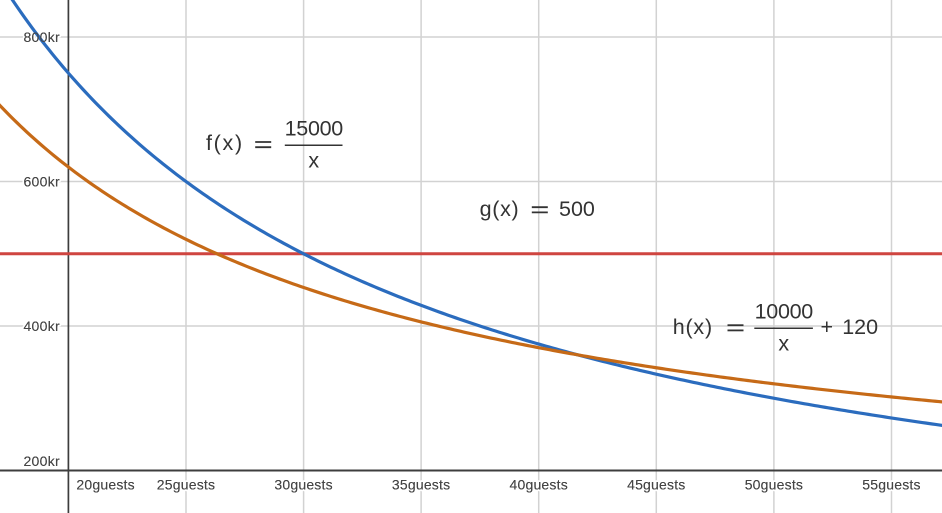  What do you see at coordinates (41, 461) in the screenshot?
I see `svg-text: 200kr` at bounding box center [41, 461].